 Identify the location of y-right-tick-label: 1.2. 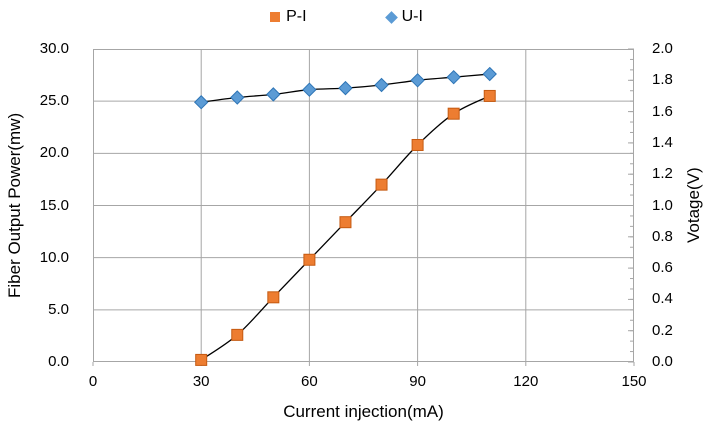
(662, 174).